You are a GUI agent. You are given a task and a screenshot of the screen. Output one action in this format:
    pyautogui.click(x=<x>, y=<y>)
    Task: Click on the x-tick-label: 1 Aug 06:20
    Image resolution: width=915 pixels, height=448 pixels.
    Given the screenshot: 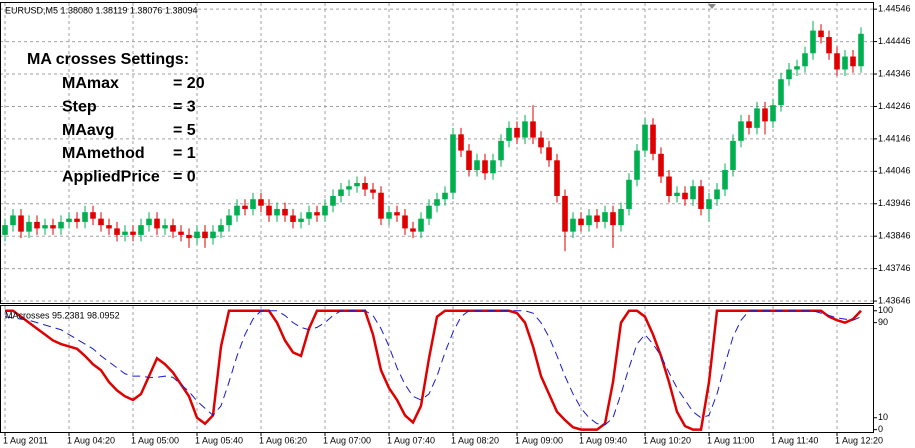 What is the action you would take?
    pyautogui.click(x=283, y=440)
    